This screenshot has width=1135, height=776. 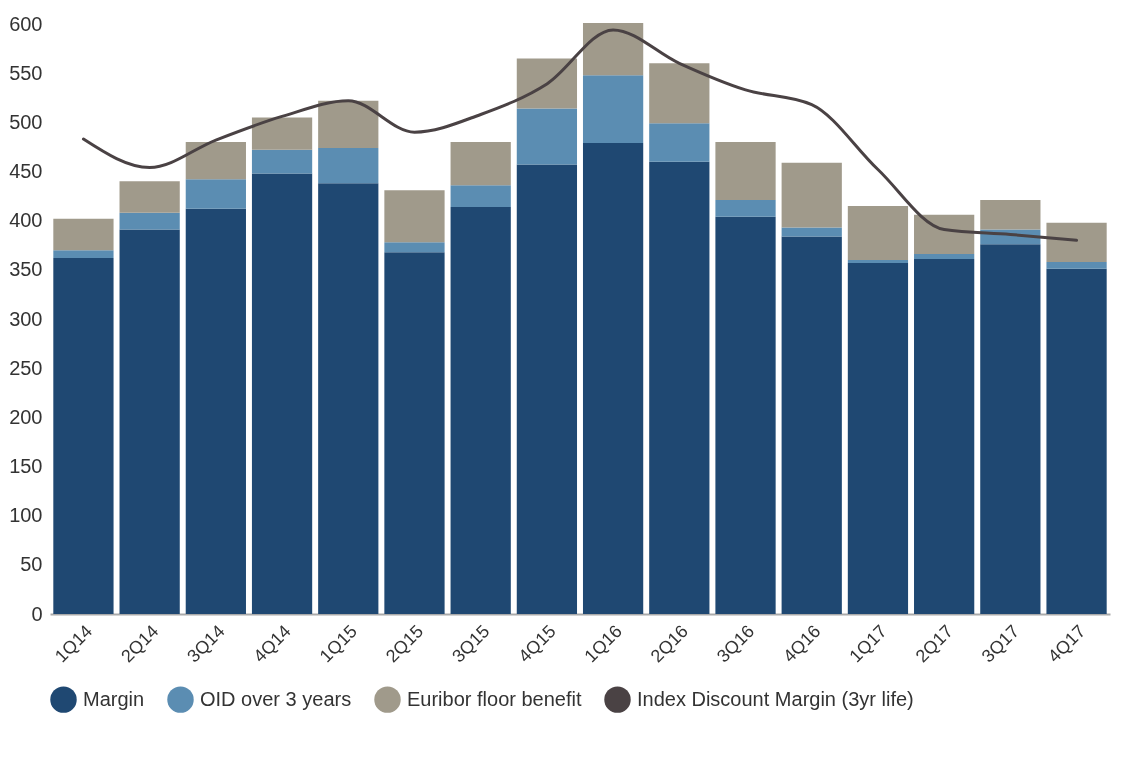 What do you see at coordinates (37, 613) in the screenshot?
I see `y-tick-label: 0` at bounding box center [37, 613].